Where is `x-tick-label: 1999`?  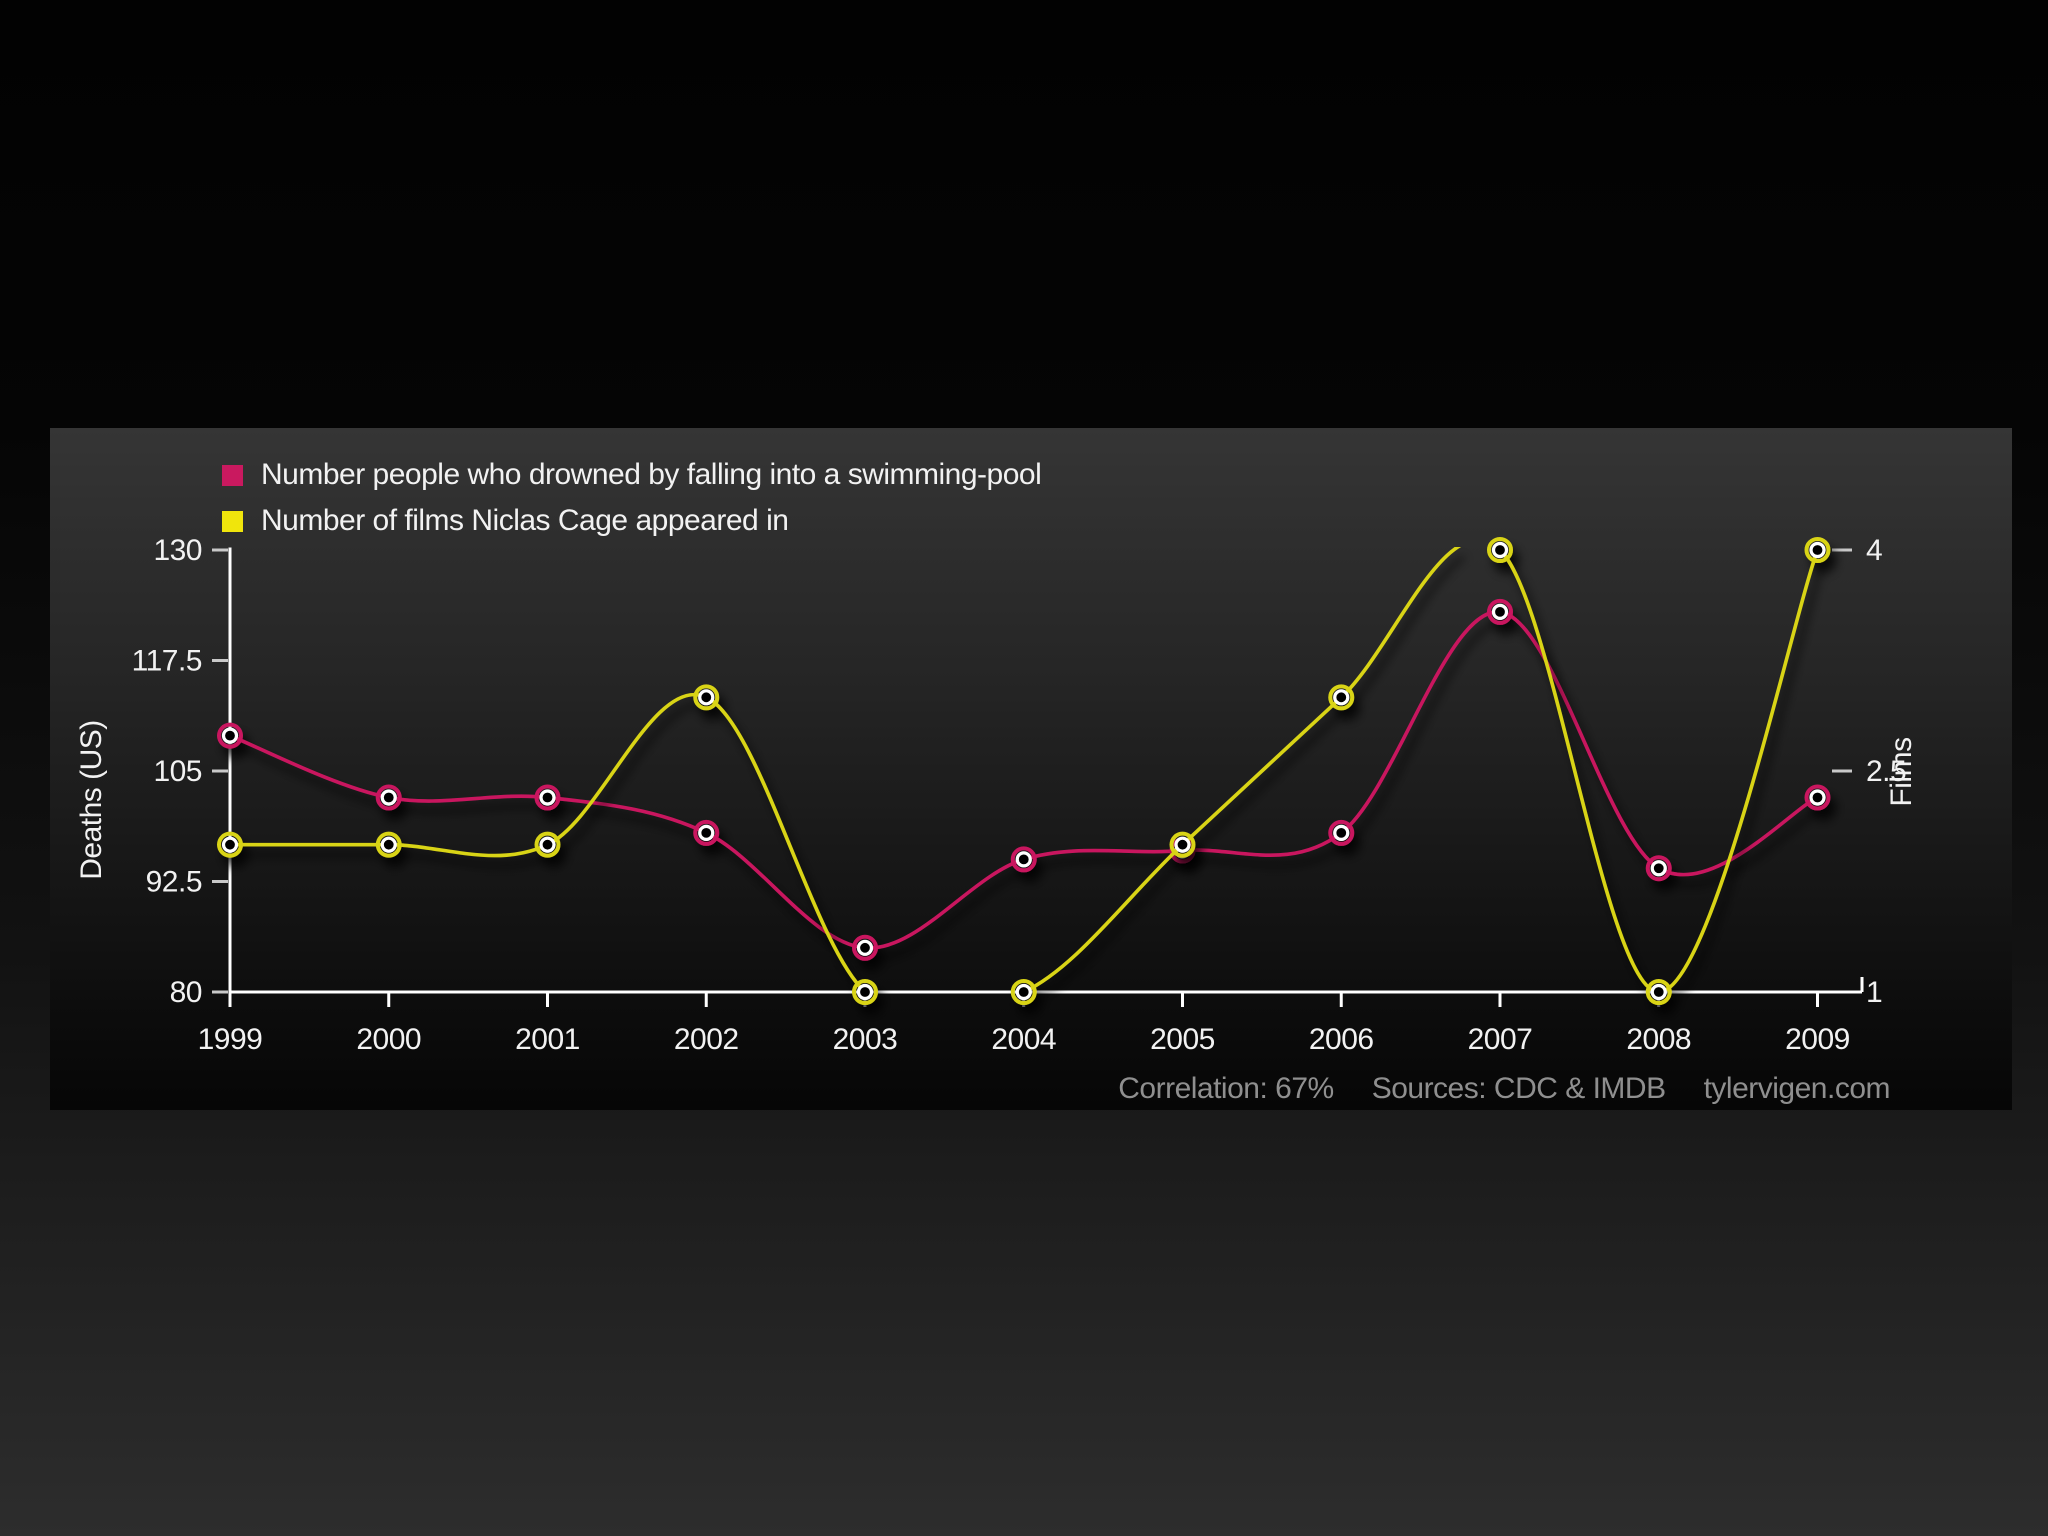 x-tick-label: 1999 is located at coordinates (230, 1039).